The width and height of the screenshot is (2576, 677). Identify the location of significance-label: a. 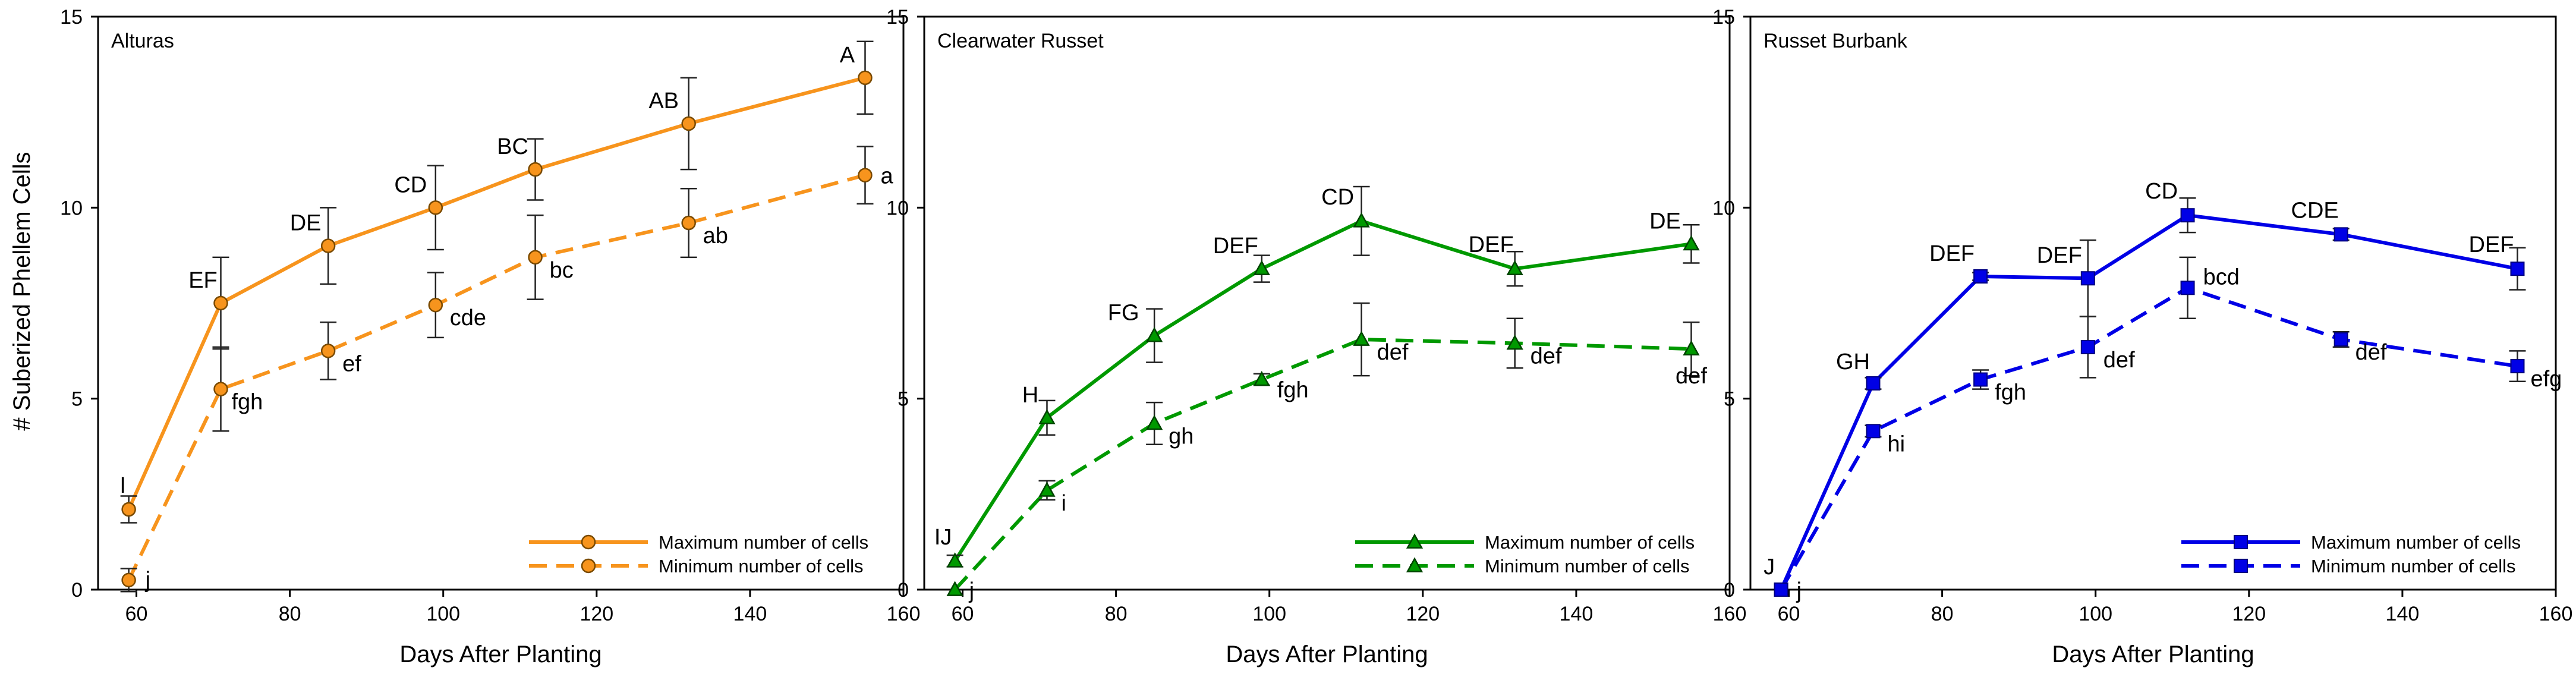
(886, 176).